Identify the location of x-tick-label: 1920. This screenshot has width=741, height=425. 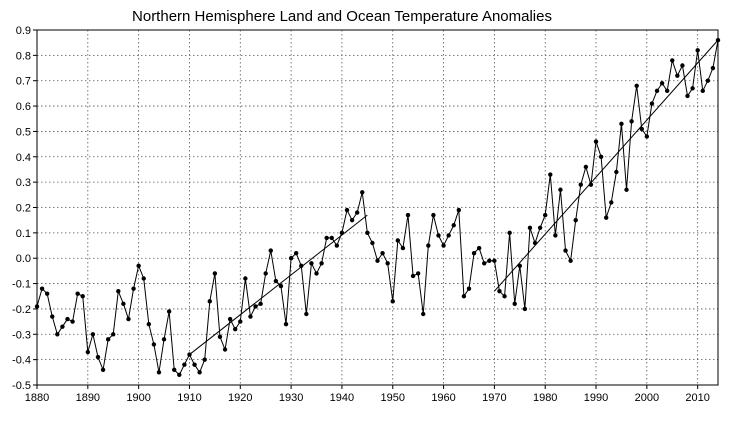
(240, 398).